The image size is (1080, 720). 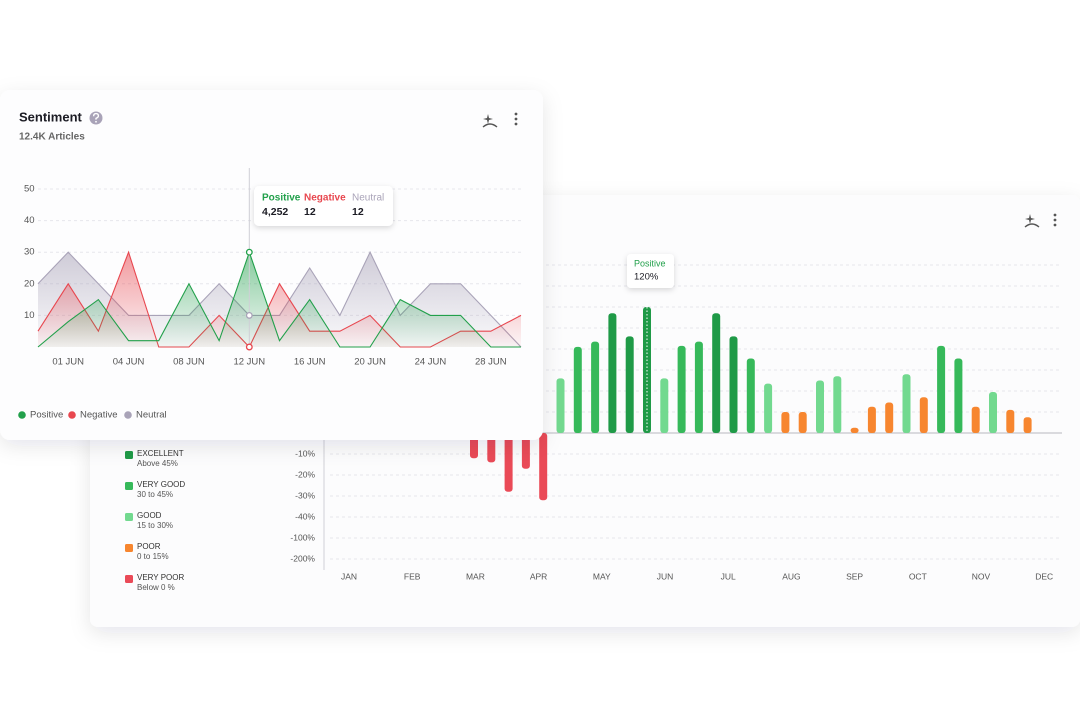 What do you see at coordinates (305, 453) in the screenshot?
I see `y-tick-label: -10%` at bounding box center [305, 453].